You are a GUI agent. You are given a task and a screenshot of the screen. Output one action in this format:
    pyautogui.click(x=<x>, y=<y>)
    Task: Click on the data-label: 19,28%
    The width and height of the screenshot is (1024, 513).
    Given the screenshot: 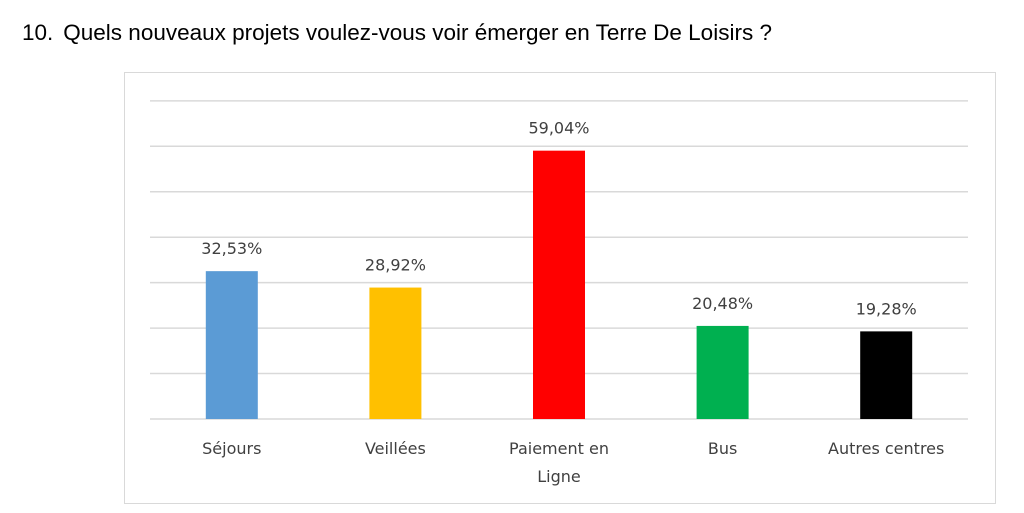 What is the action you would take?
    pyautogui.click(x=886, y=308)
    